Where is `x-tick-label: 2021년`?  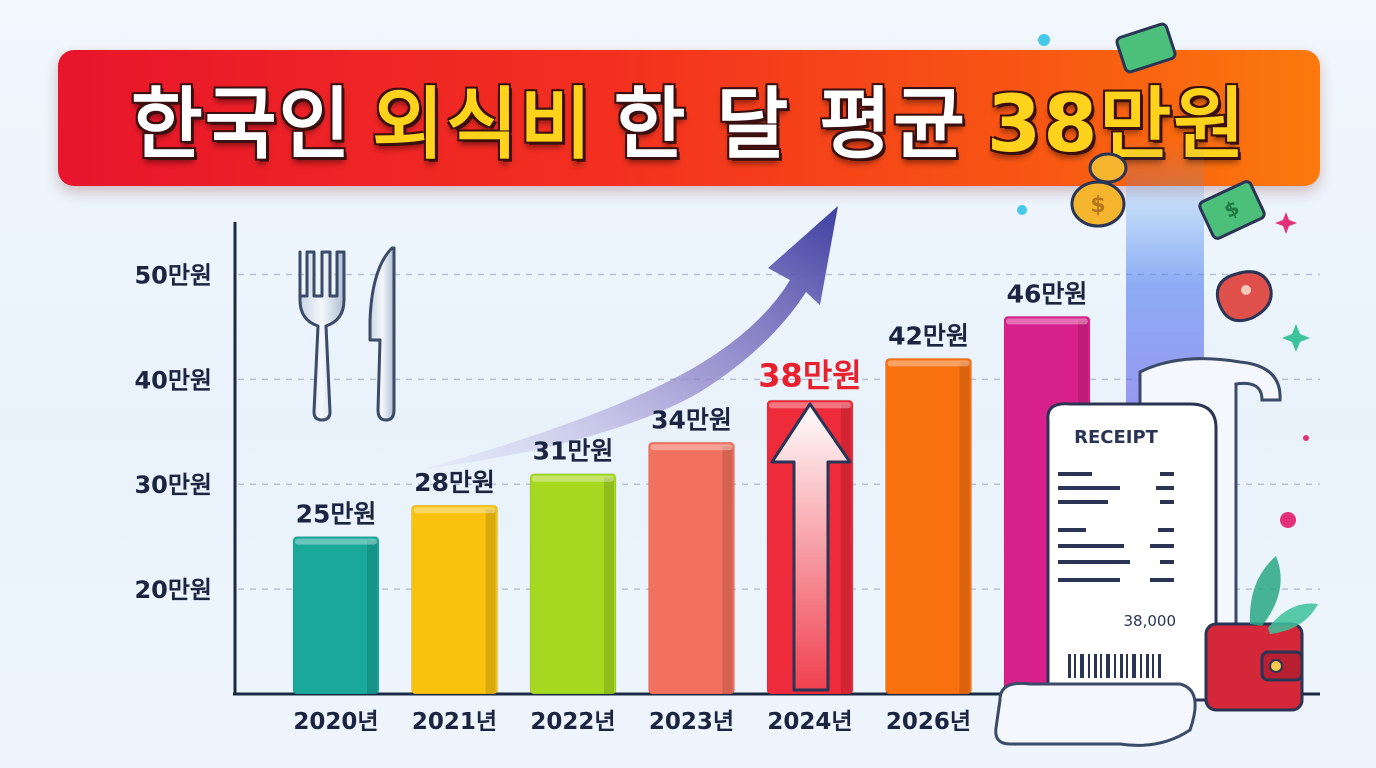 x-tick-label: 2021년 is located at coordinates (454, 722).